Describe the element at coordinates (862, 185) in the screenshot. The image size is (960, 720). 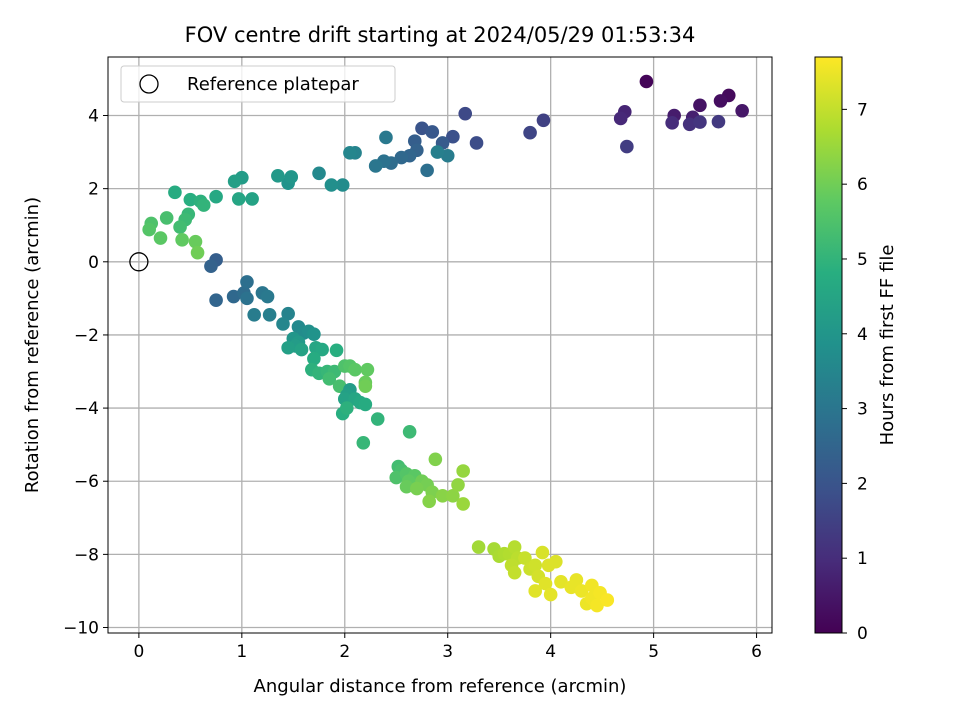
I see `colorbar-tick-label: 6` at that location.